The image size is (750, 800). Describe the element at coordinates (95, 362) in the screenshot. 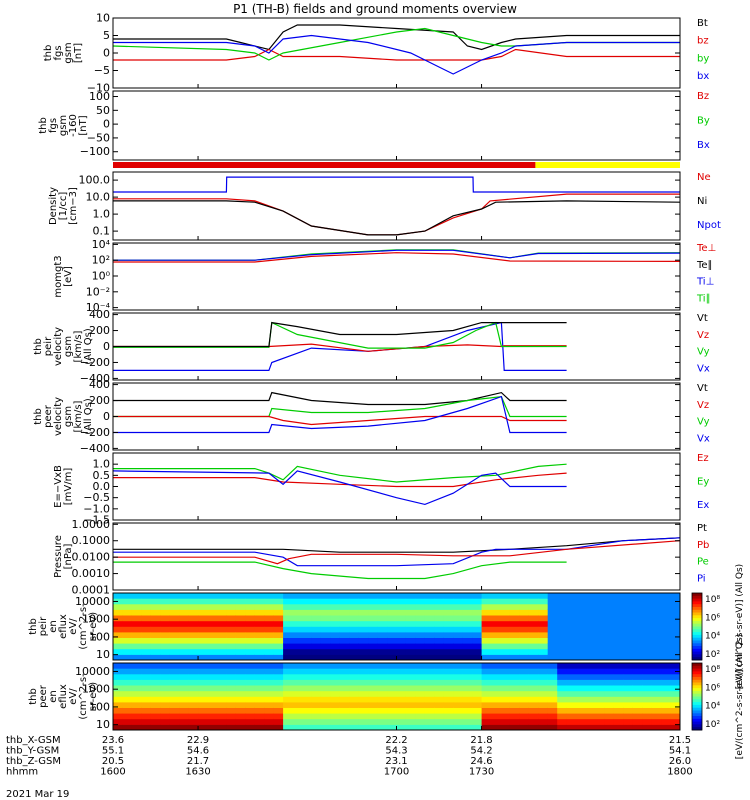

I see `y-tick-label: −200` at that location.